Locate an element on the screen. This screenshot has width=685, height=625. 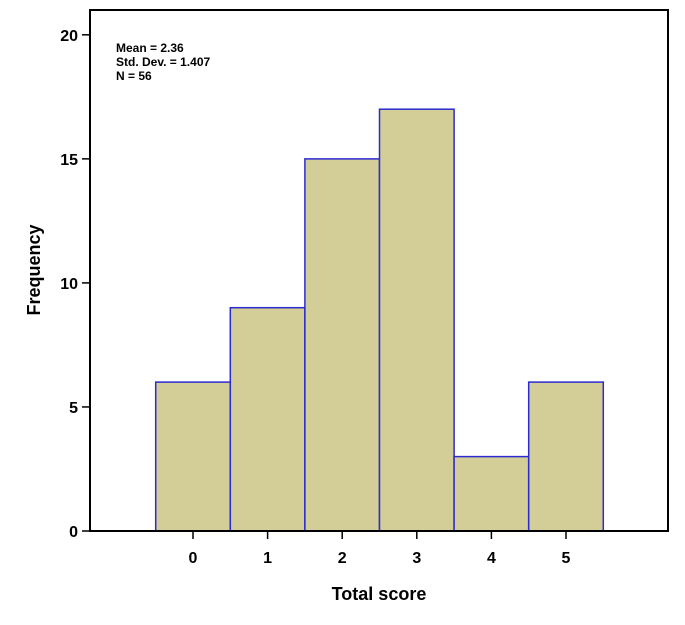
y-tick-label: 15 is located at coordinates (69, 160).